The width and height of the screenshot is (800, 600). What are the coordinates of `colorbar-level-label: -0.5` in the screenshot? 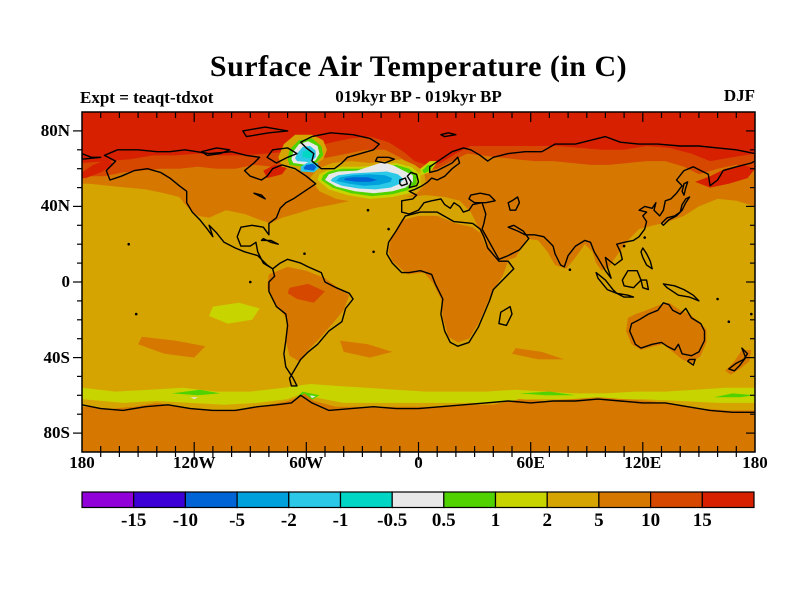 It's located at (392, 520).